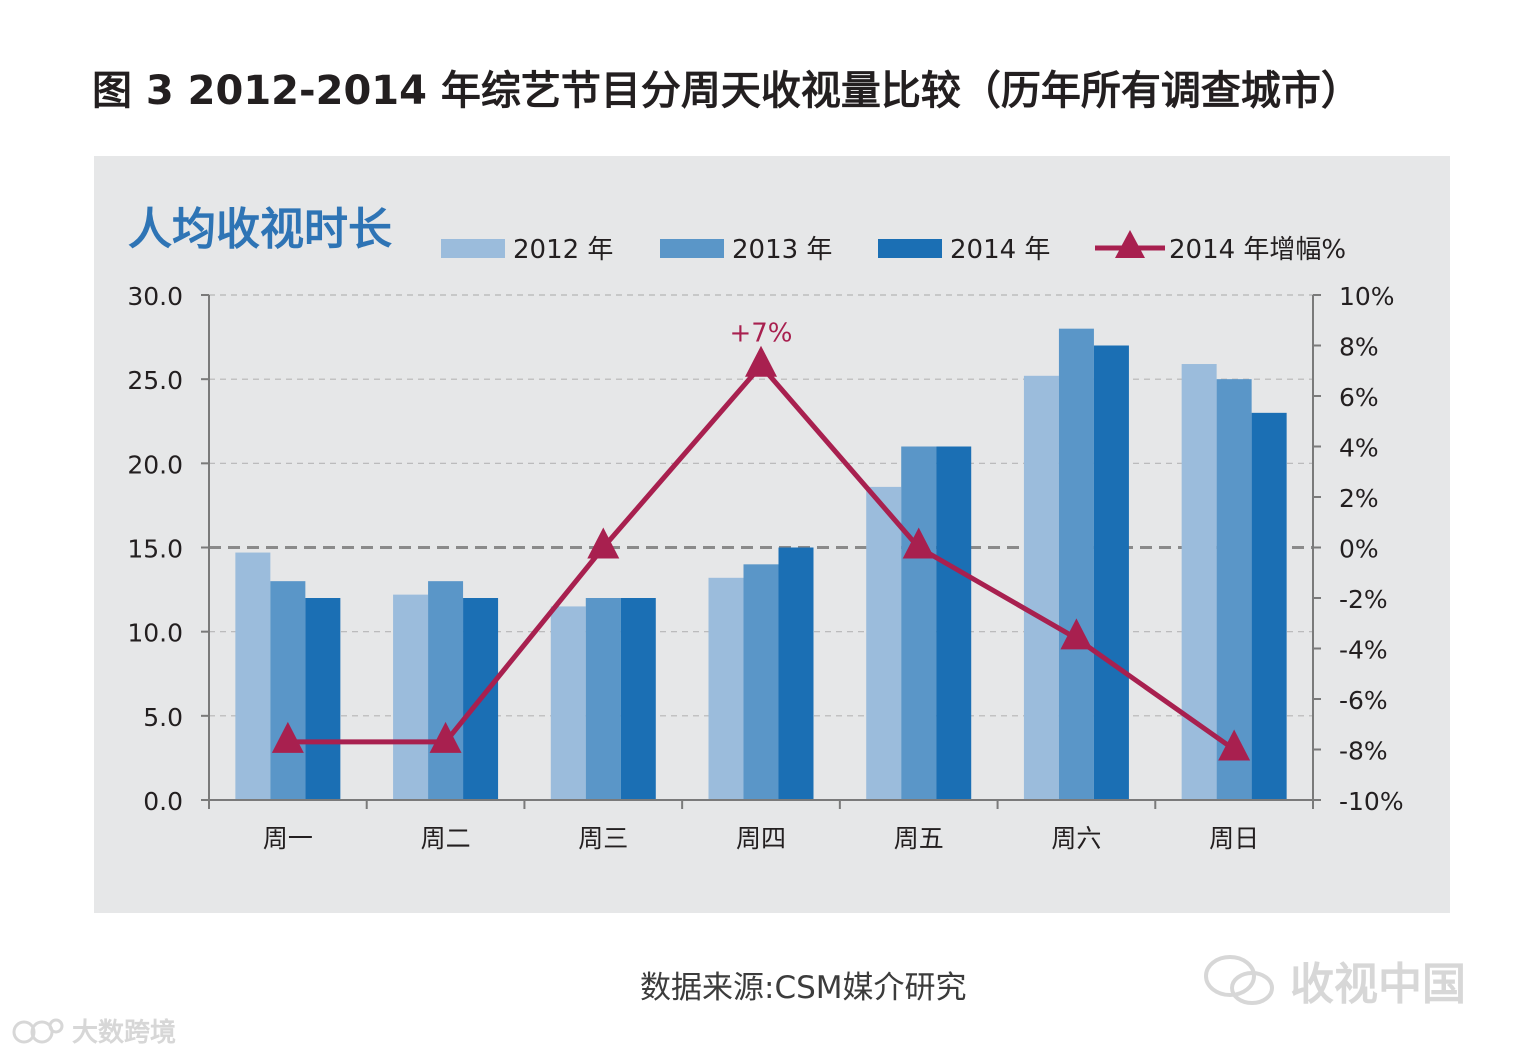 The height and width of the screenshot is (1056, 1537). Describe the element at coordinates (155, 549) in the screenshot. I see `y-left-label: 15.0` at that location.